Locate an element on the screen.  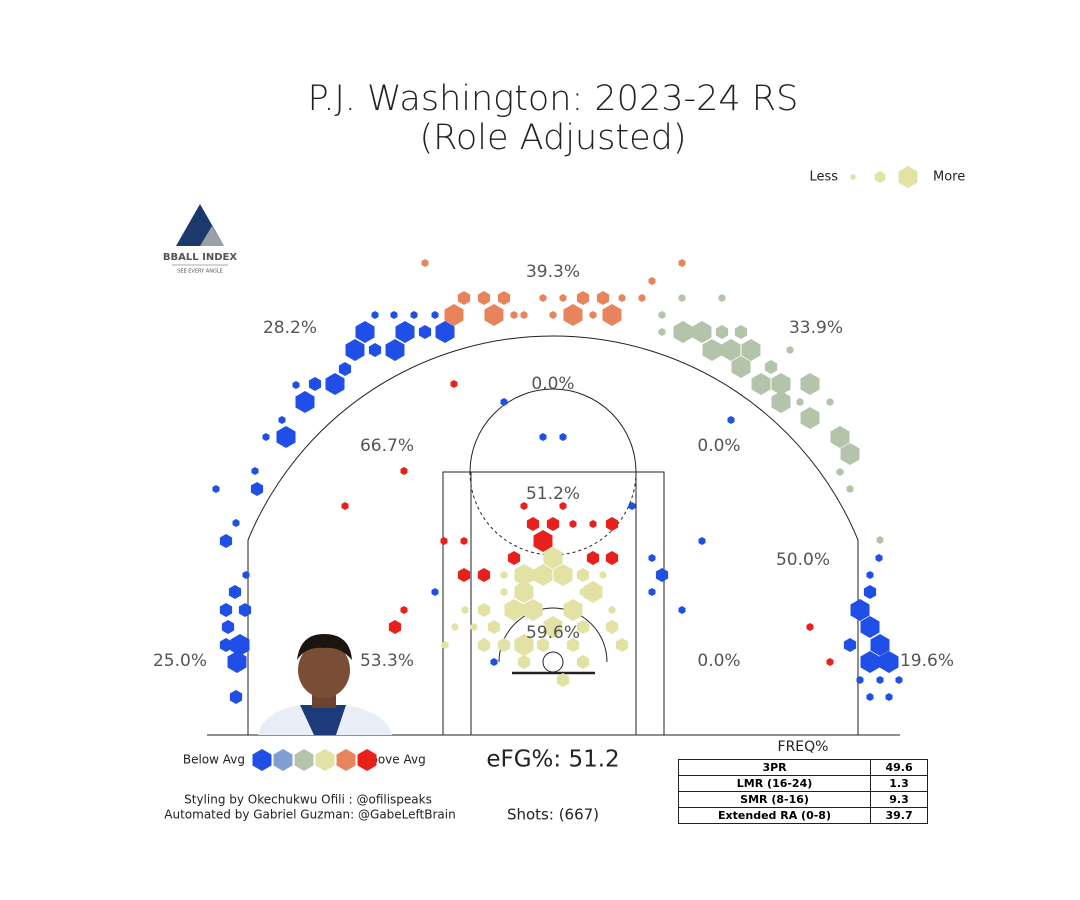
table-cell: 49.6 is located at coordinates (899, 767).